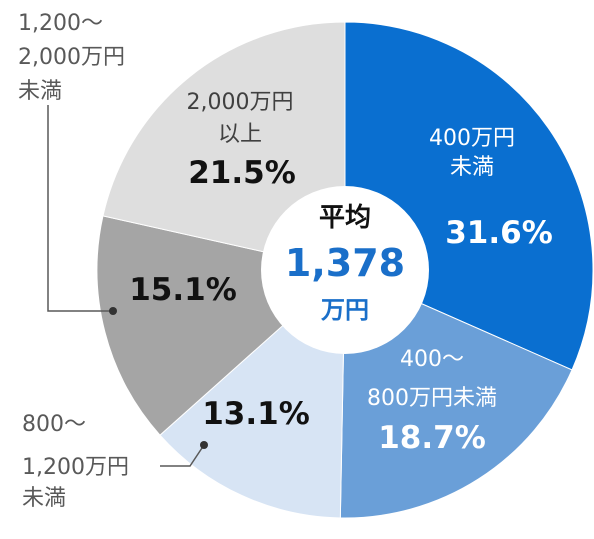 The image size is (594, 539). Describe the element at coordinates (240, 134) in the screenshot. I see `label-over-2000-line2: 以上` at that location.